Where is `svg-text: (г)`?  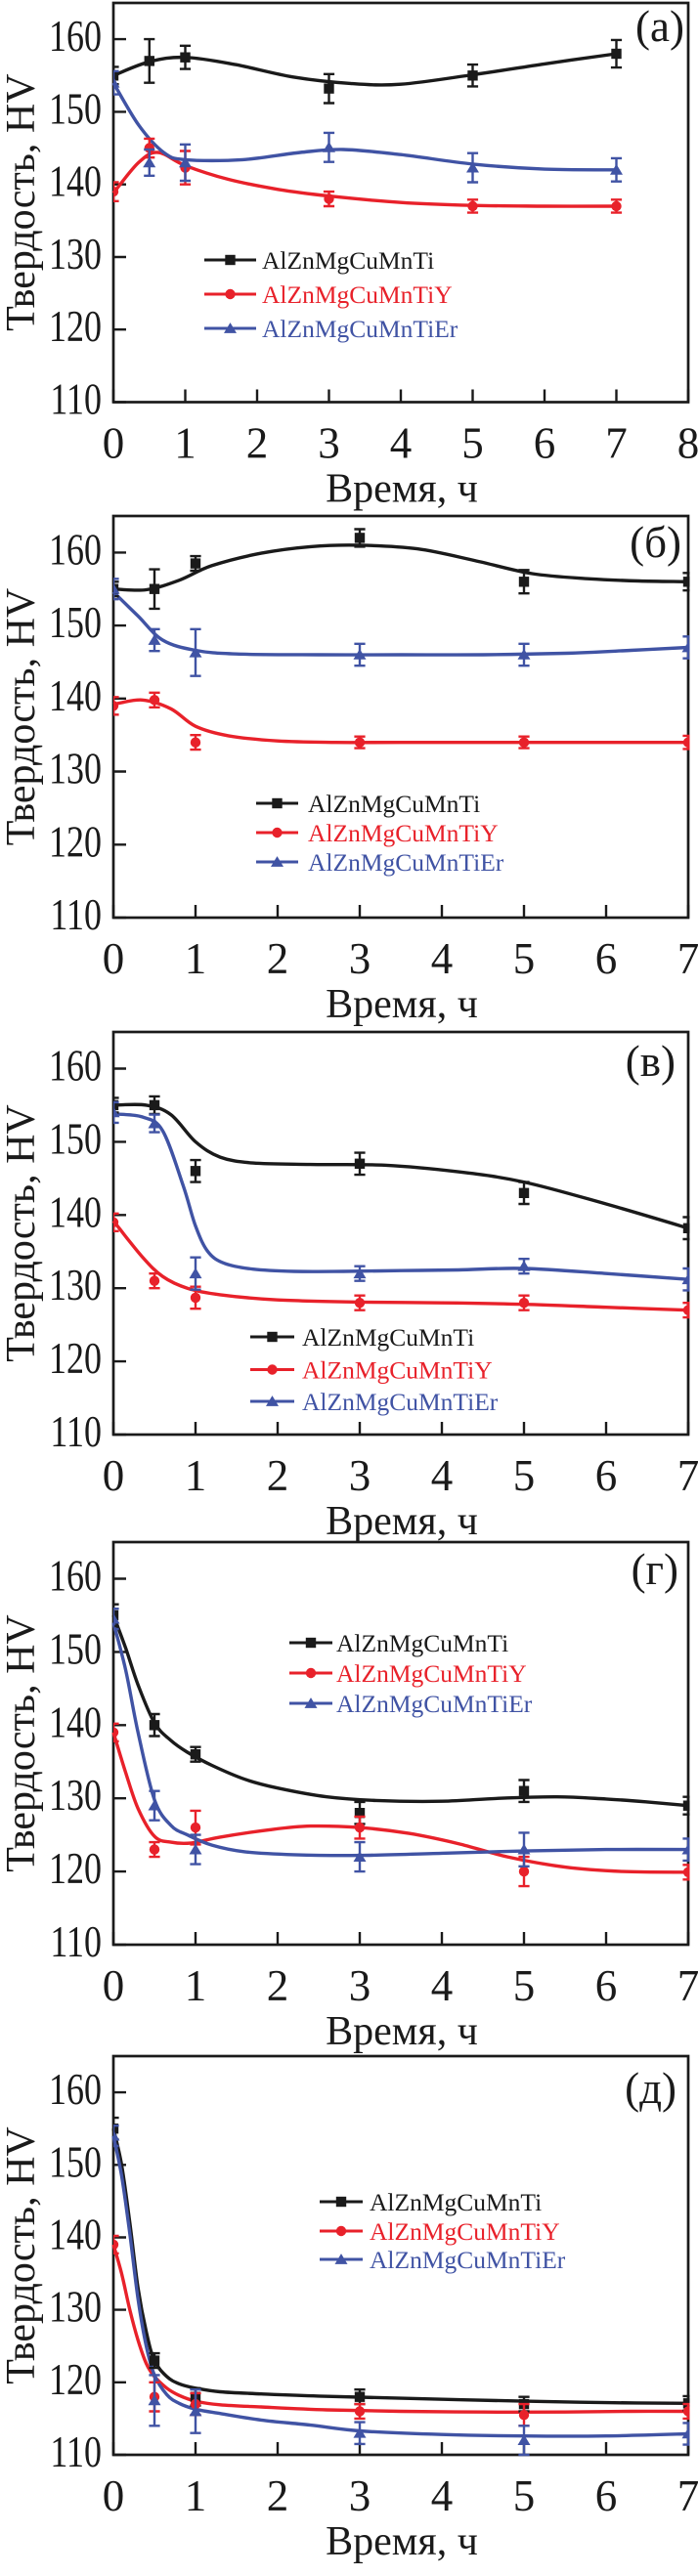 svg-text: (г) is located at coordinates (655, 1570).